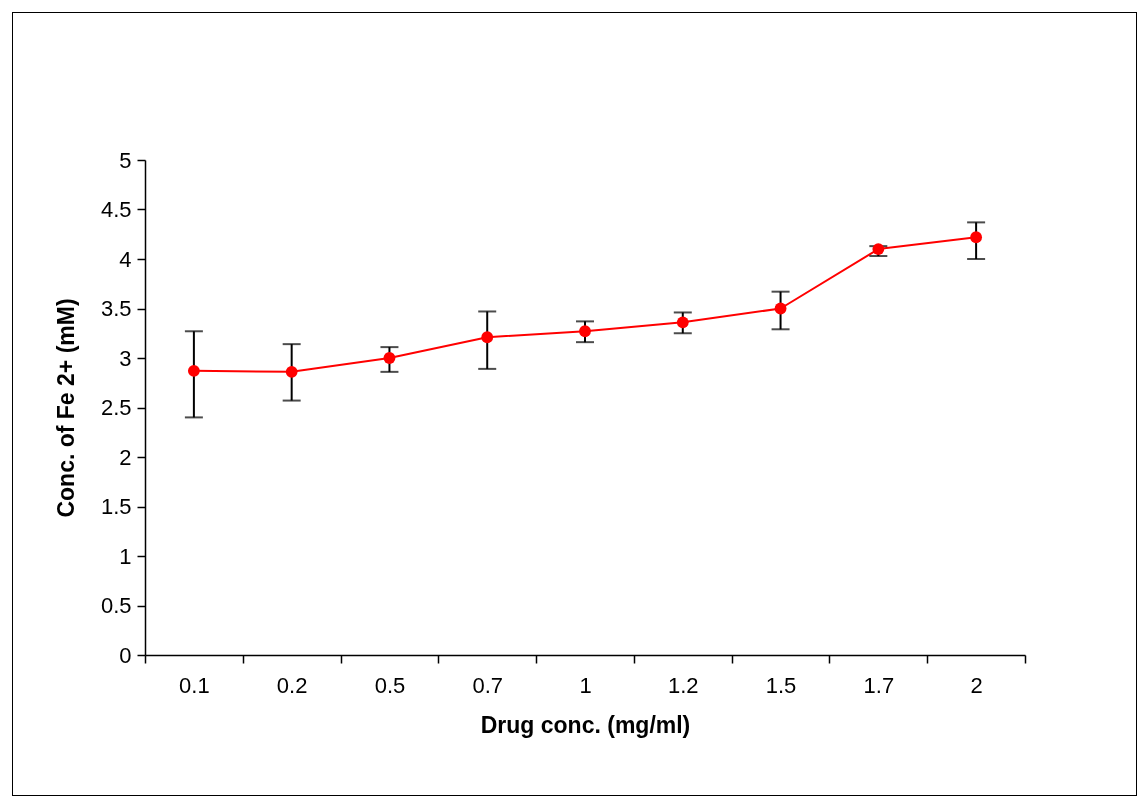 The width and height of the screenshot is (1137, 796). Describe the element at coordinates (194, 685) in the screenshot. I see `x-tick-label: 0.1` at that location.